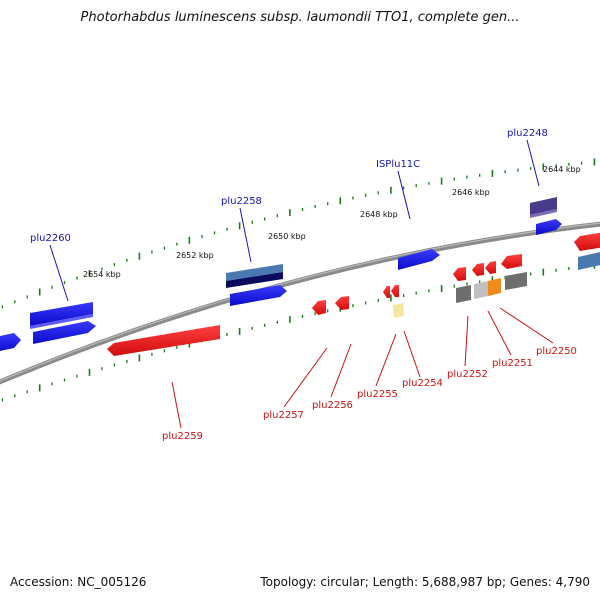 The width and height of the screenshot is (600, 600). What do you see at coordinates (78, 582) in the screenshot?
I see `accession-text: Accession: NC_005126` at bounding box center [78, 582].